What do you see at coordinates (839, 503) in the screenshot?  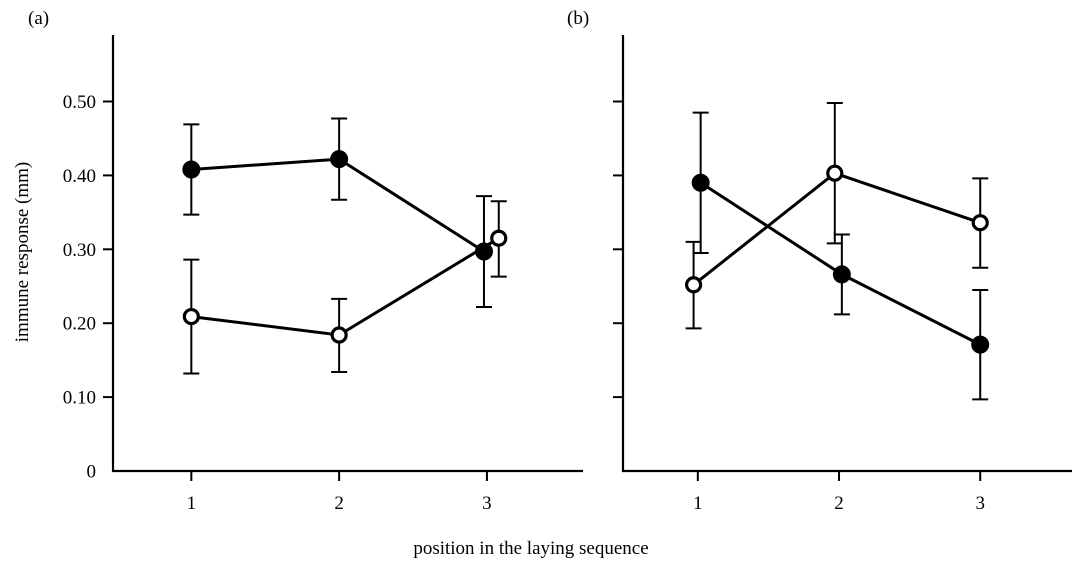 I see `panel-b-x-tick-label: 2` at bounding box center [839, 503].